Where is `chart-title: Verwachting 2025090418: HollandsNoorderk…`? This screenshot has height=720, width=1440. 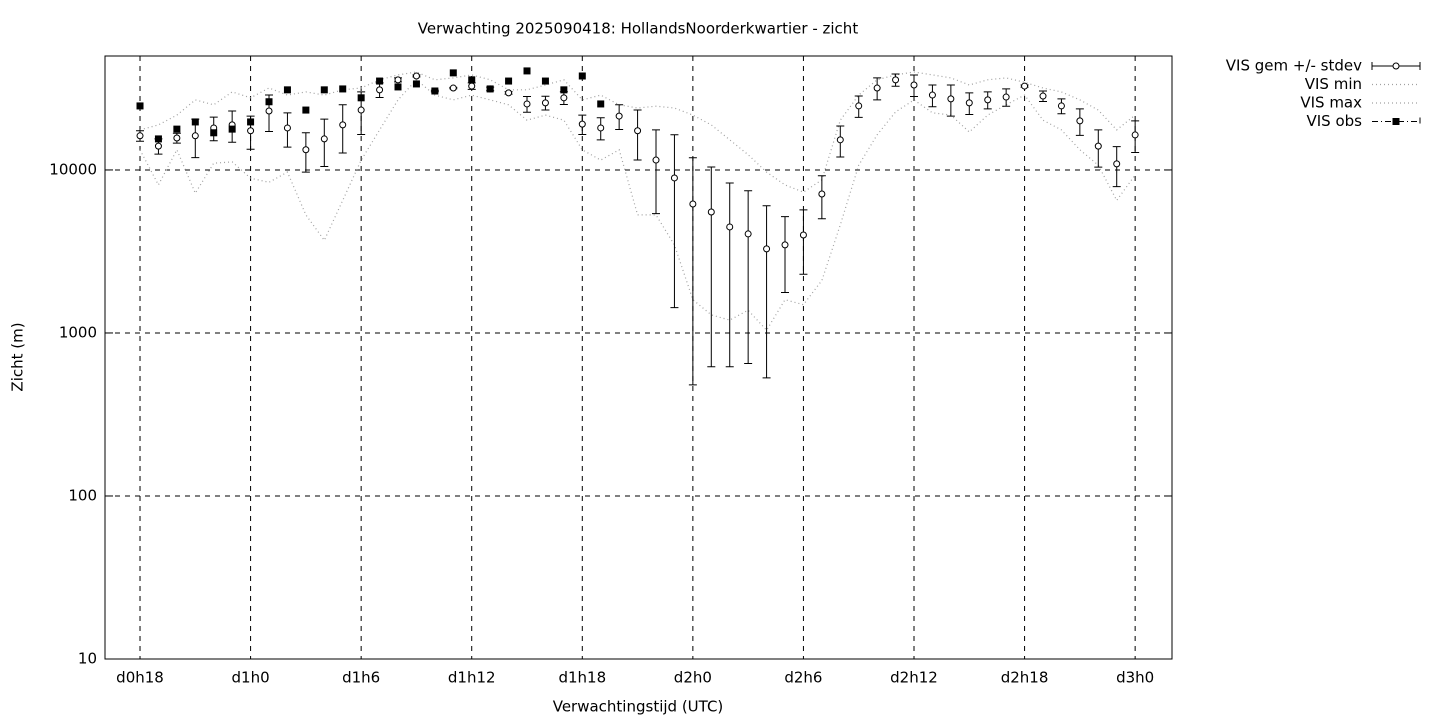
chart-title: Verwachting 2025090418: HollandsNoorderk… is located at coordinates (638, 29).